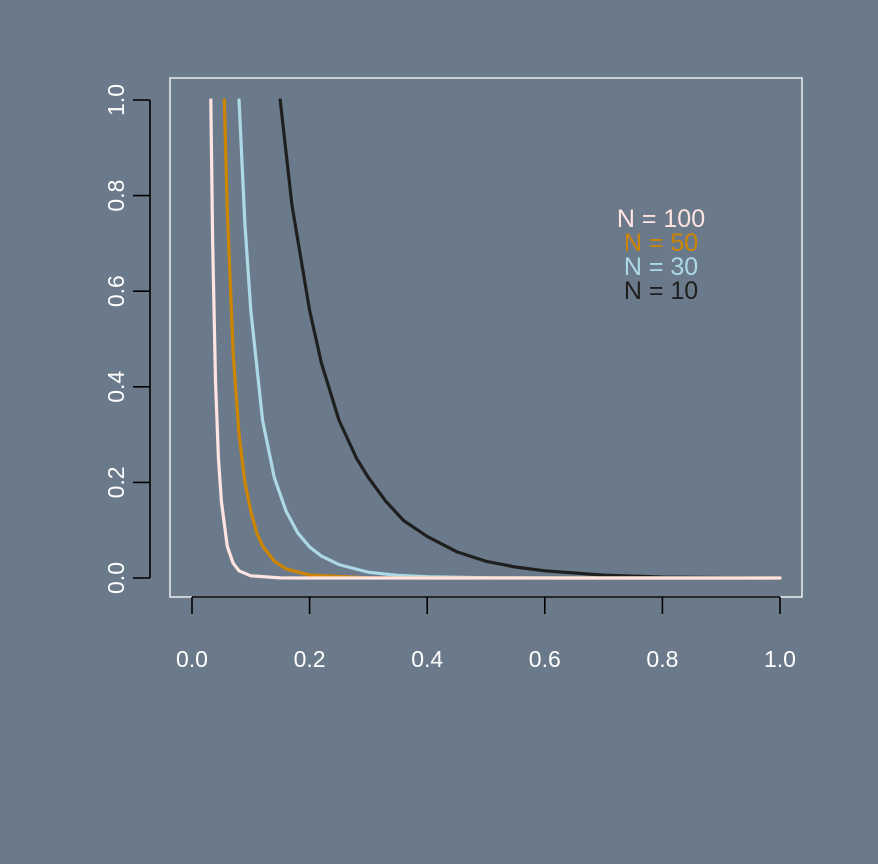 This screenshot has height=864, width=878. I want to click on y-tick-label: 0.0, so click(116, 578).